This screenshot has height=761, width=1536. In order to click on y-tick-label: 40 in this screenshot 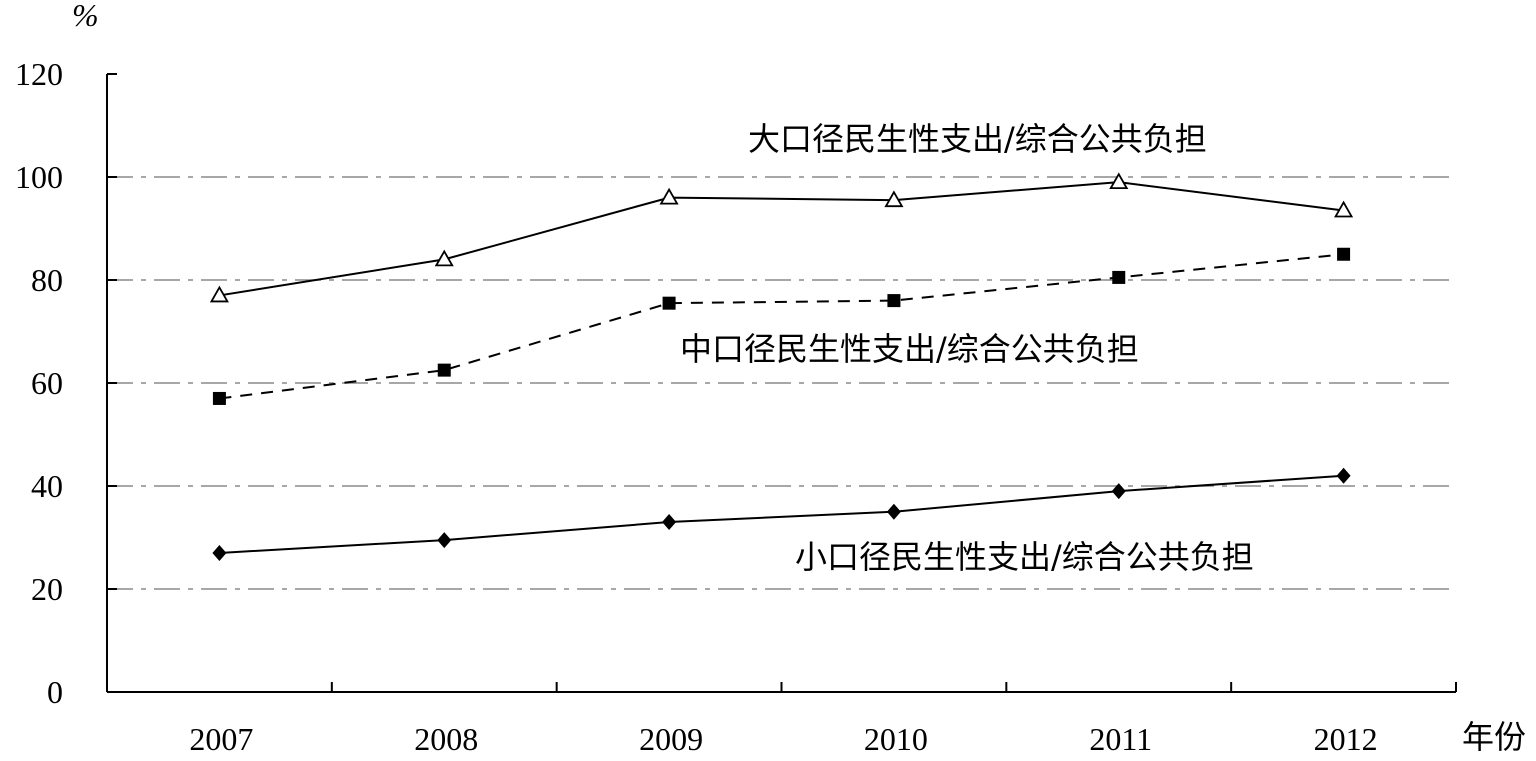, I will do `click(47, 486)`.